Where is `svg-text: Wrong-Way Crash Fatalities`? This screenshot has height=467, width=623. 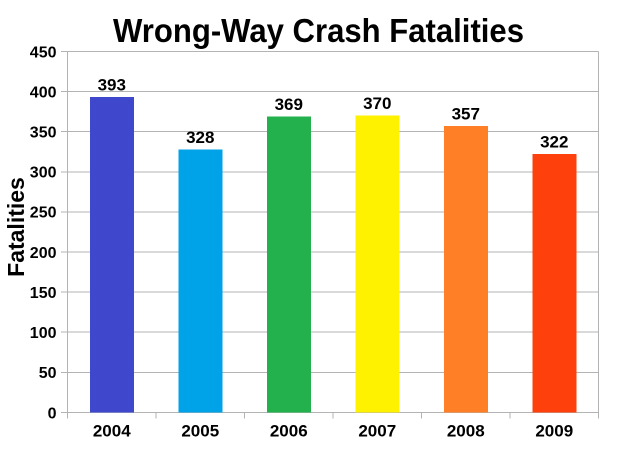 svg-text: Wrong-Way Crash Fatalities is located at coordinates (318, 30).